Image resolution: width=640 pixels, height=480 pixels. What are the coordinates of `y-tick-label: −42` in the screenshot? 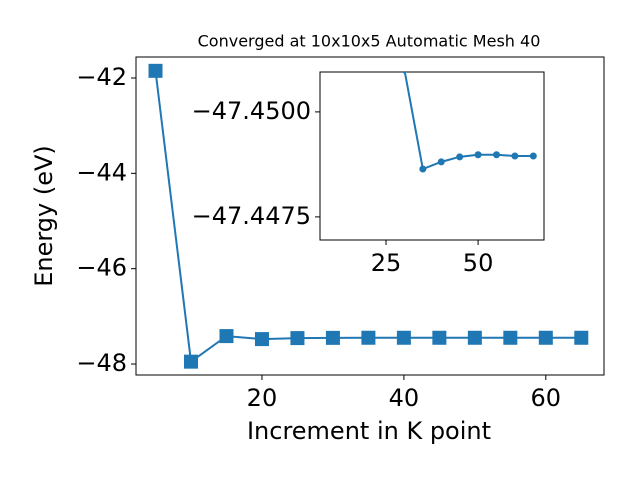 It's located at (101, 77).